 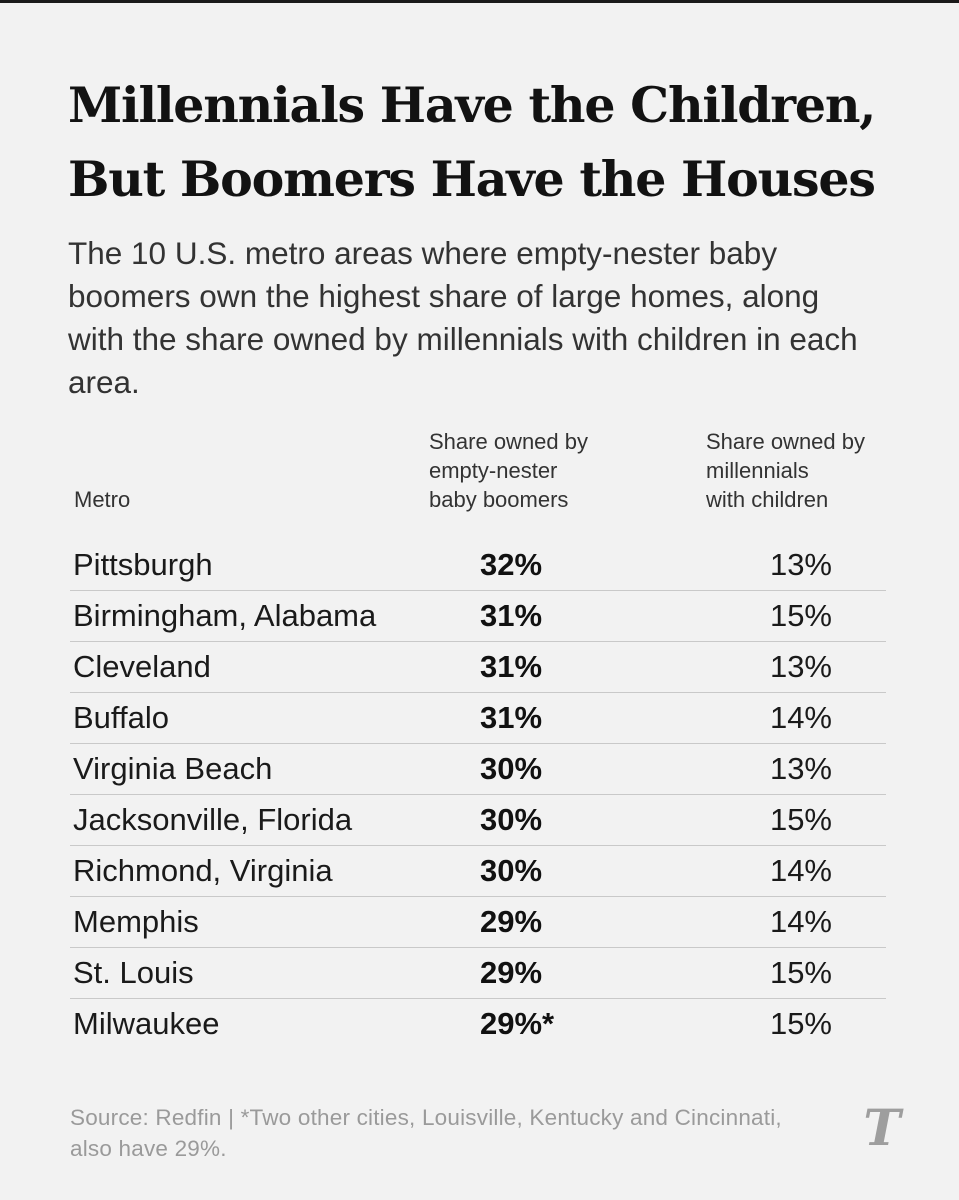 What do you see at coordinates (472, 105) in the screenshot?
I see `headline-line-1: Millennials Have the Children,` at bounding box center [472, 105].